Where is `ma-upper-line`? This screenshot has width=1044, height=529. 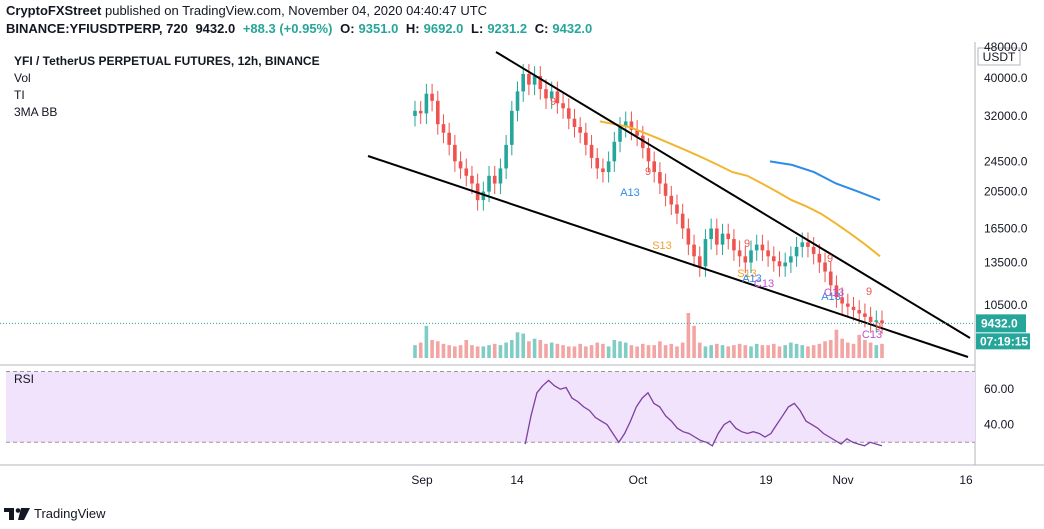 ma-upper-line is located at coordinates (740, 189).